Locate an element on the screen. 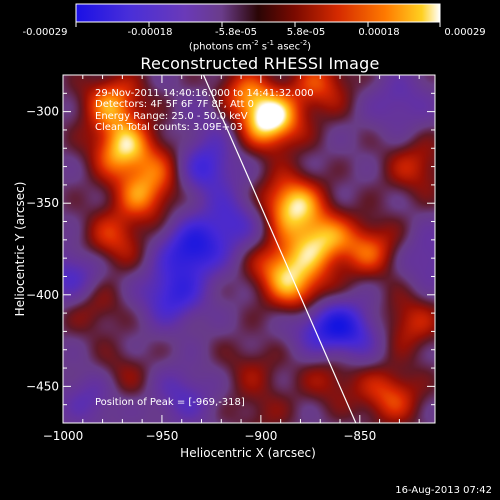 This screenshot has height=500, width=500. time-range-text: 29-Nov-2011 14:40:16.000 to 14:41:32.000 is located at coordinates (204, 93).